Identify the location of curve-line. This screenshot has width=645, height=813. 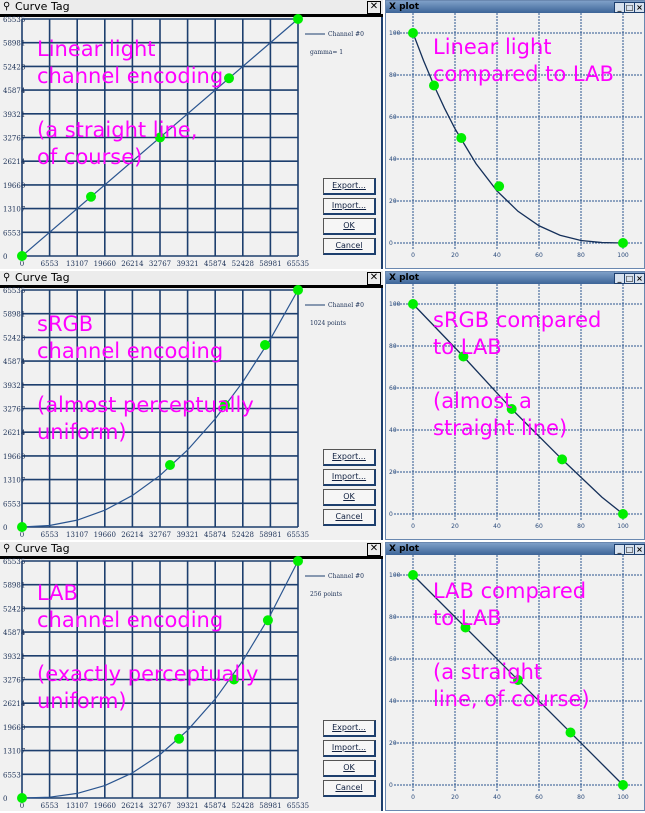
(518, 138).